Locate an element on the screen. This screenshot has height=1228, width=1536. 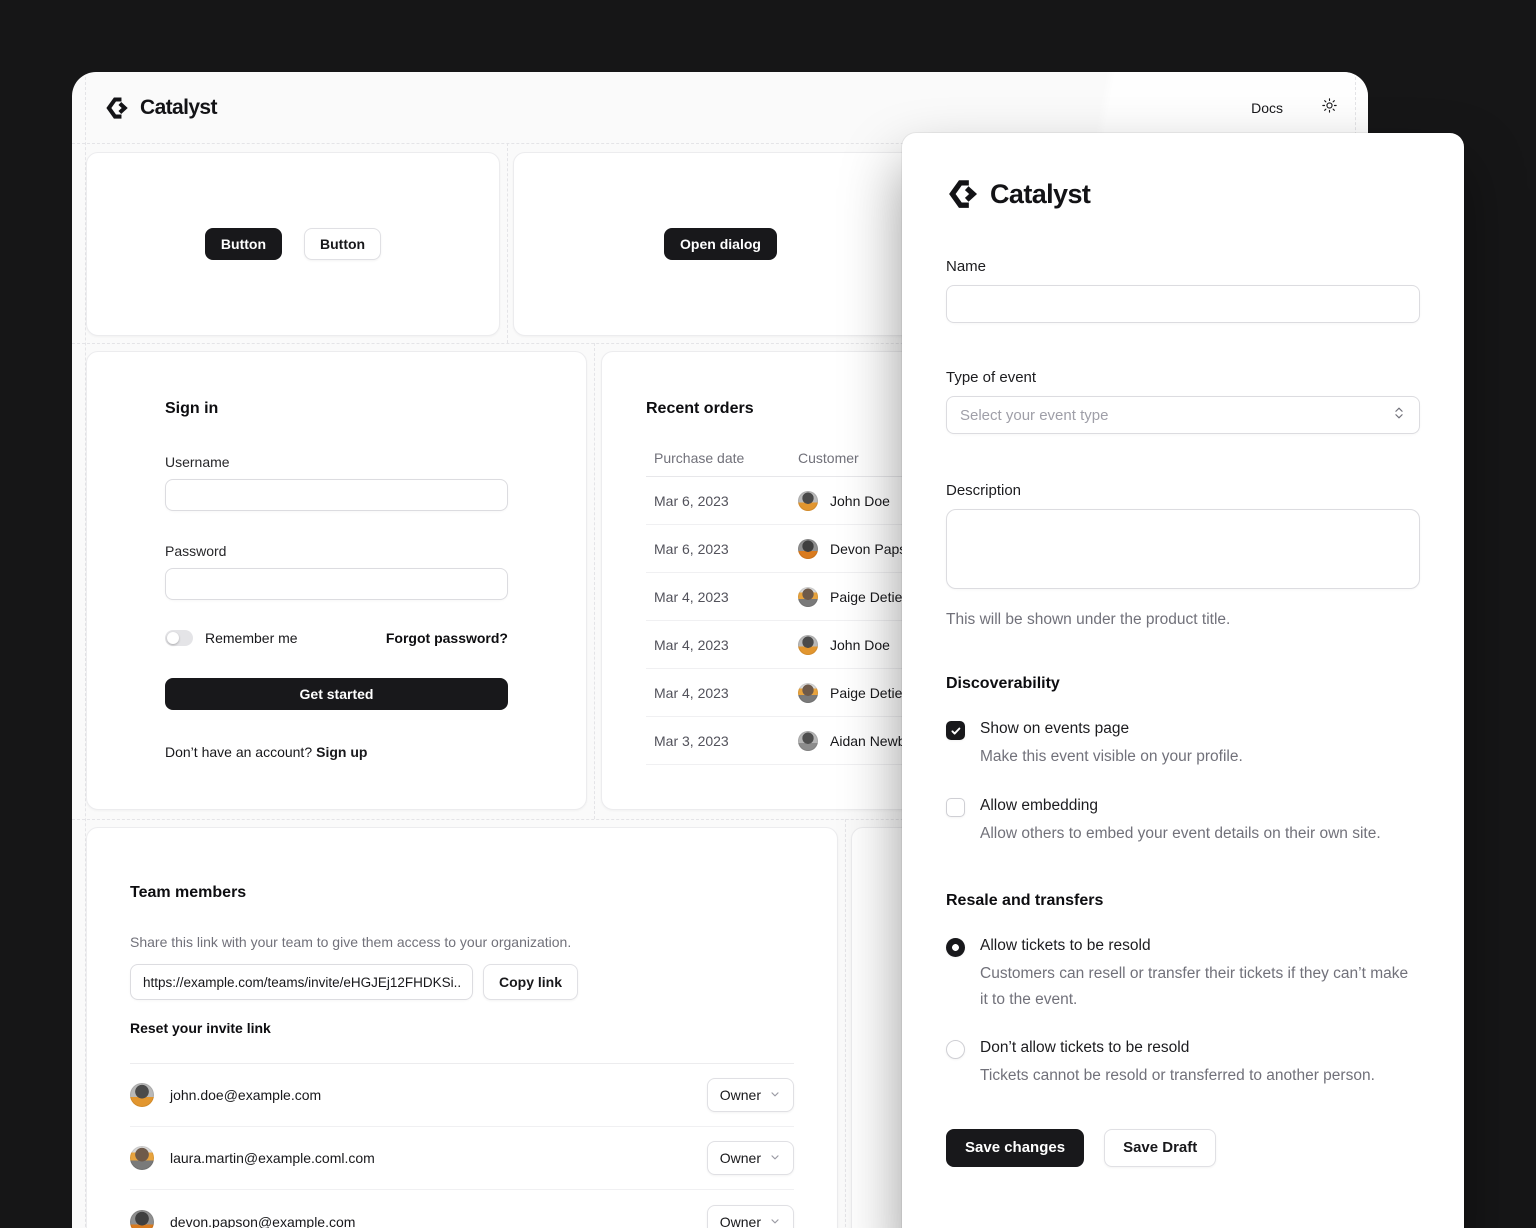
theme-toggle-button is located at coordinates (1329, 108).